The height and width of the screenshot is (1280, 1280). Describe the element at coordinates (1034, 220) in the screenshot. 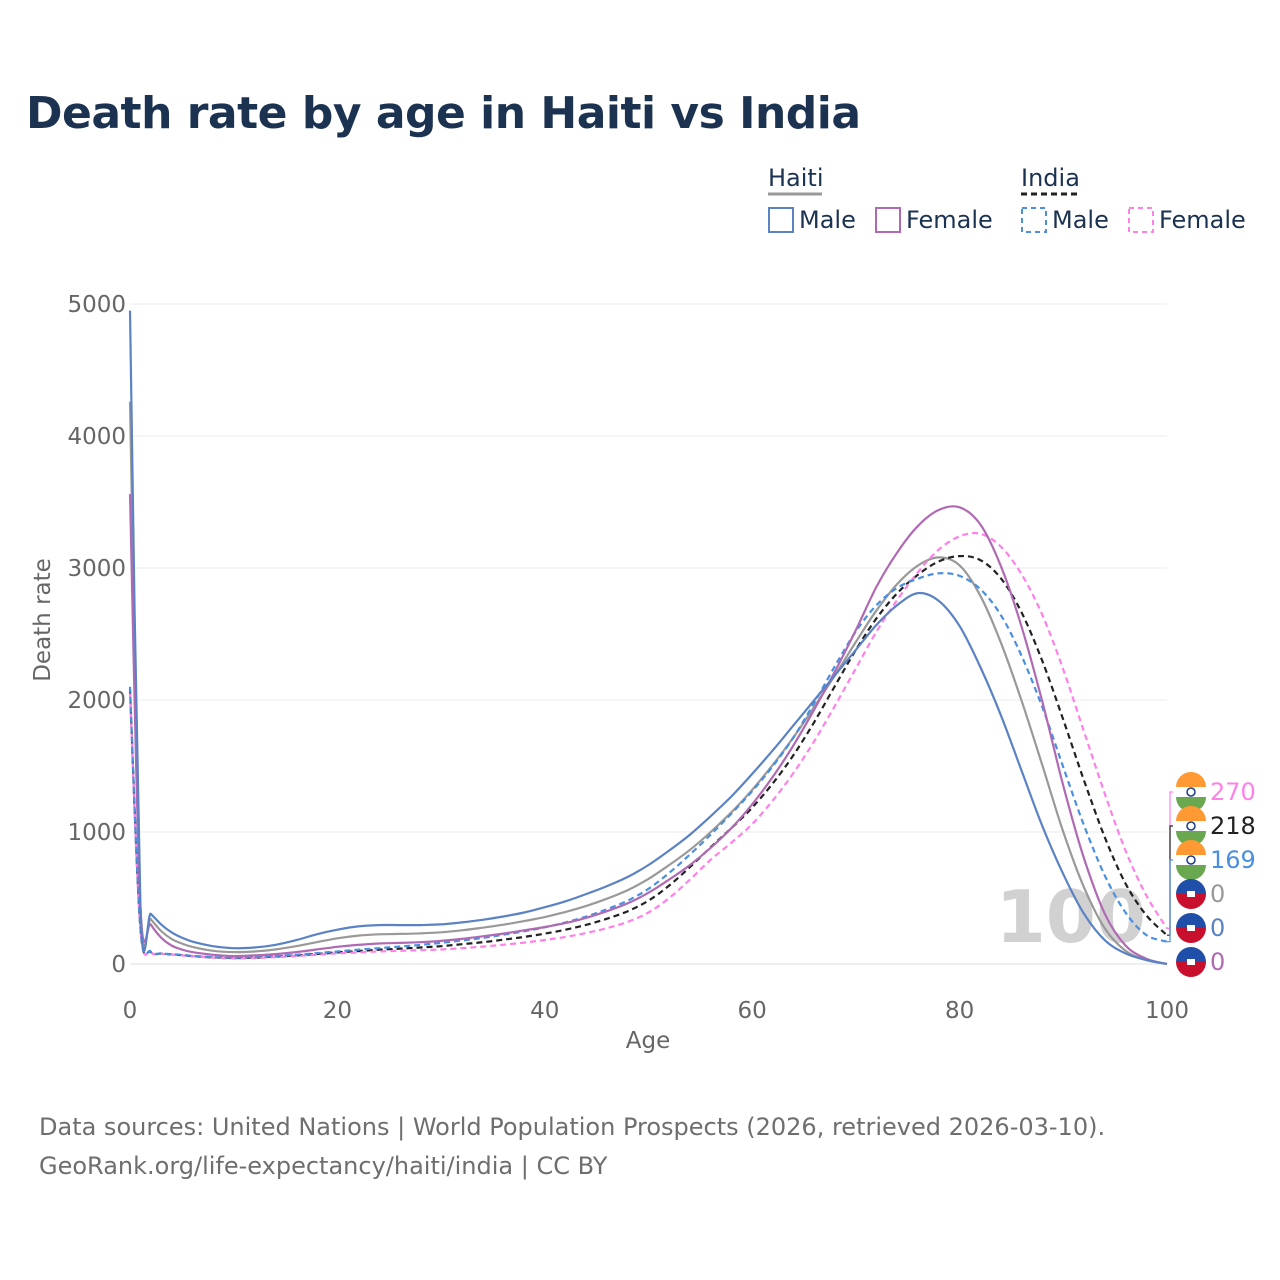

I see `legend-swatch-india-male` at that location.